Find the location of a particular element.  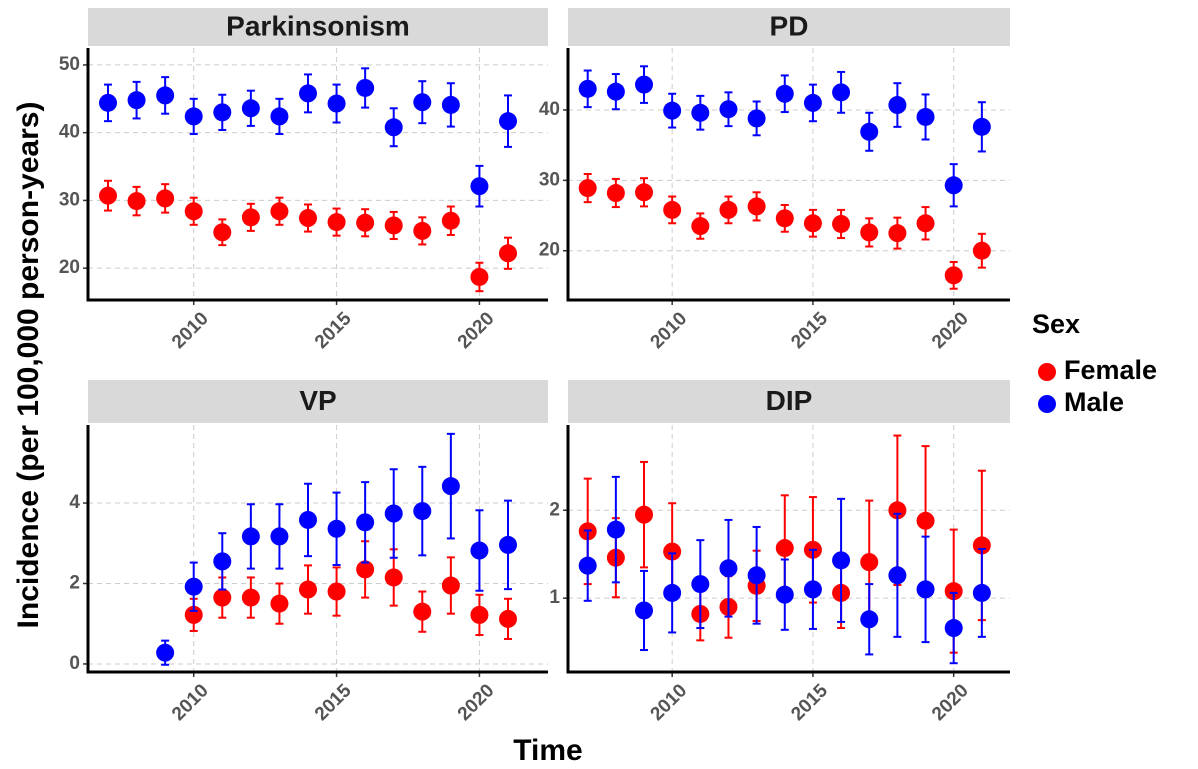

panel-title: VP is located at coordinates (317, 400).